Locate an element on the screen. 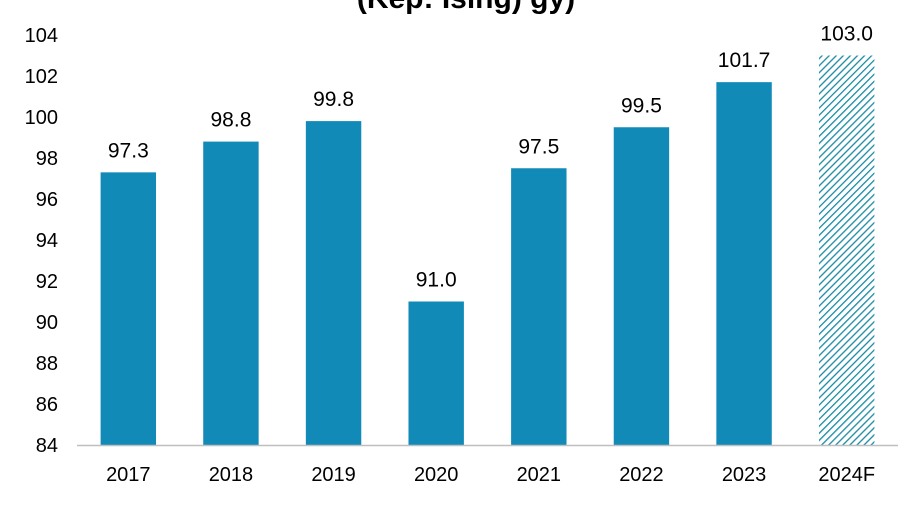 The image size is (916, 514). x-tick-label: 2018 is located at coordinates (231, 475).